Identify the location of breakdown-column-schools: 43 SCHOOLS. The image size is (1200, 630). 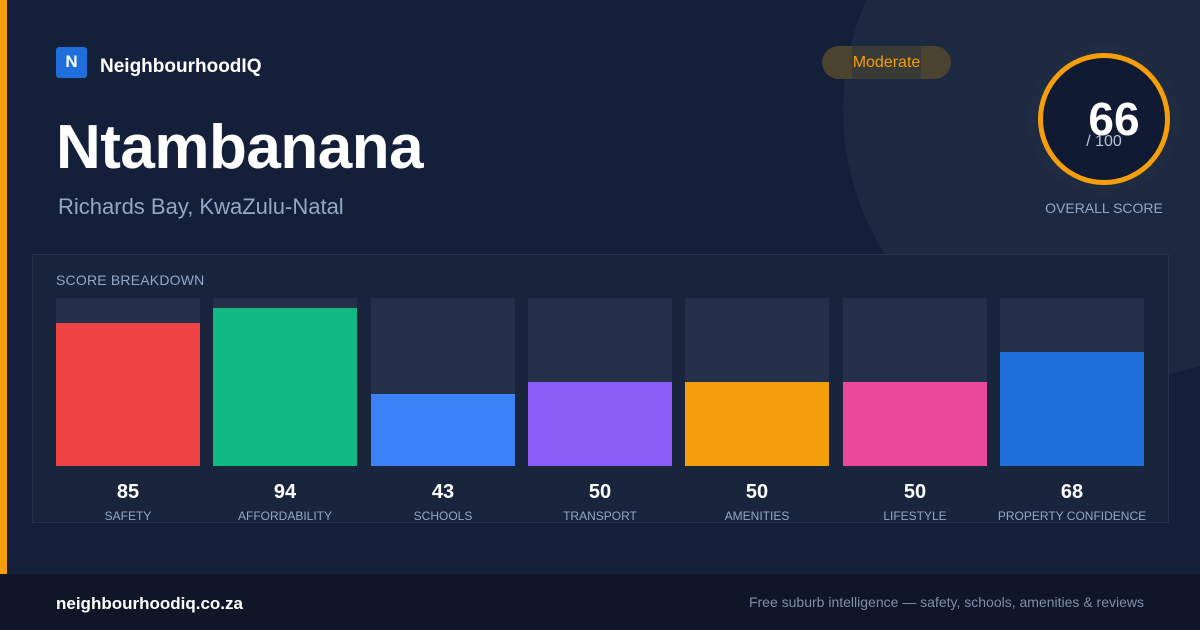
(443, 413).